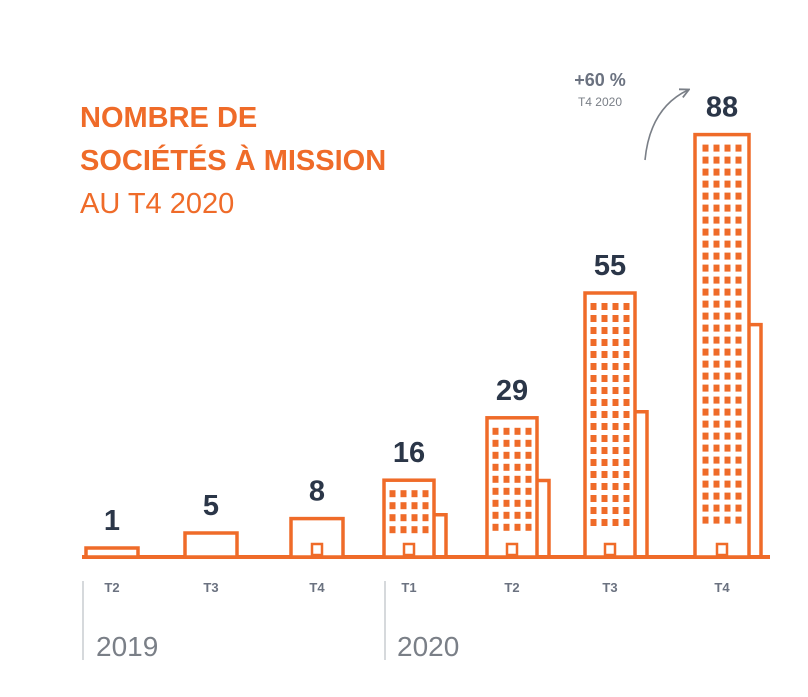 The width and height of the screenshot is (808, 697). What do you see at coordinates (511, 587) in the screenshot?
I see `category-label-5: T2` at bounding box center [511, 587].